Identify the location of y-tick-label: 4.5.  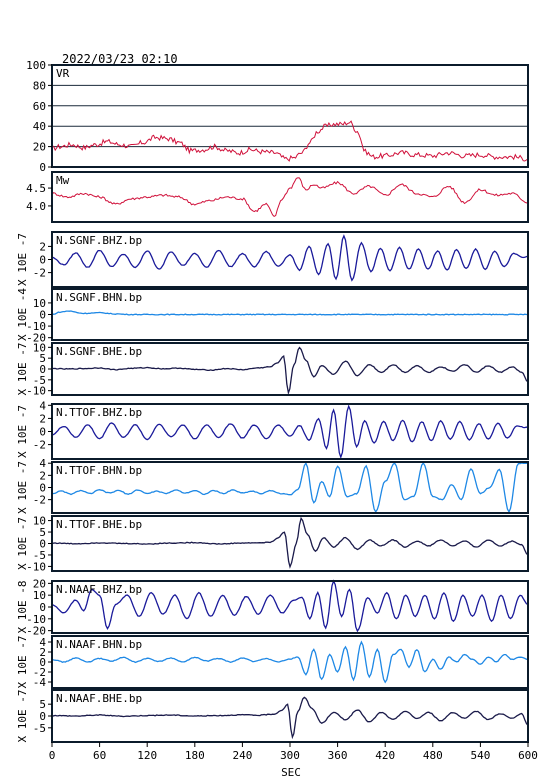
(36, 188).